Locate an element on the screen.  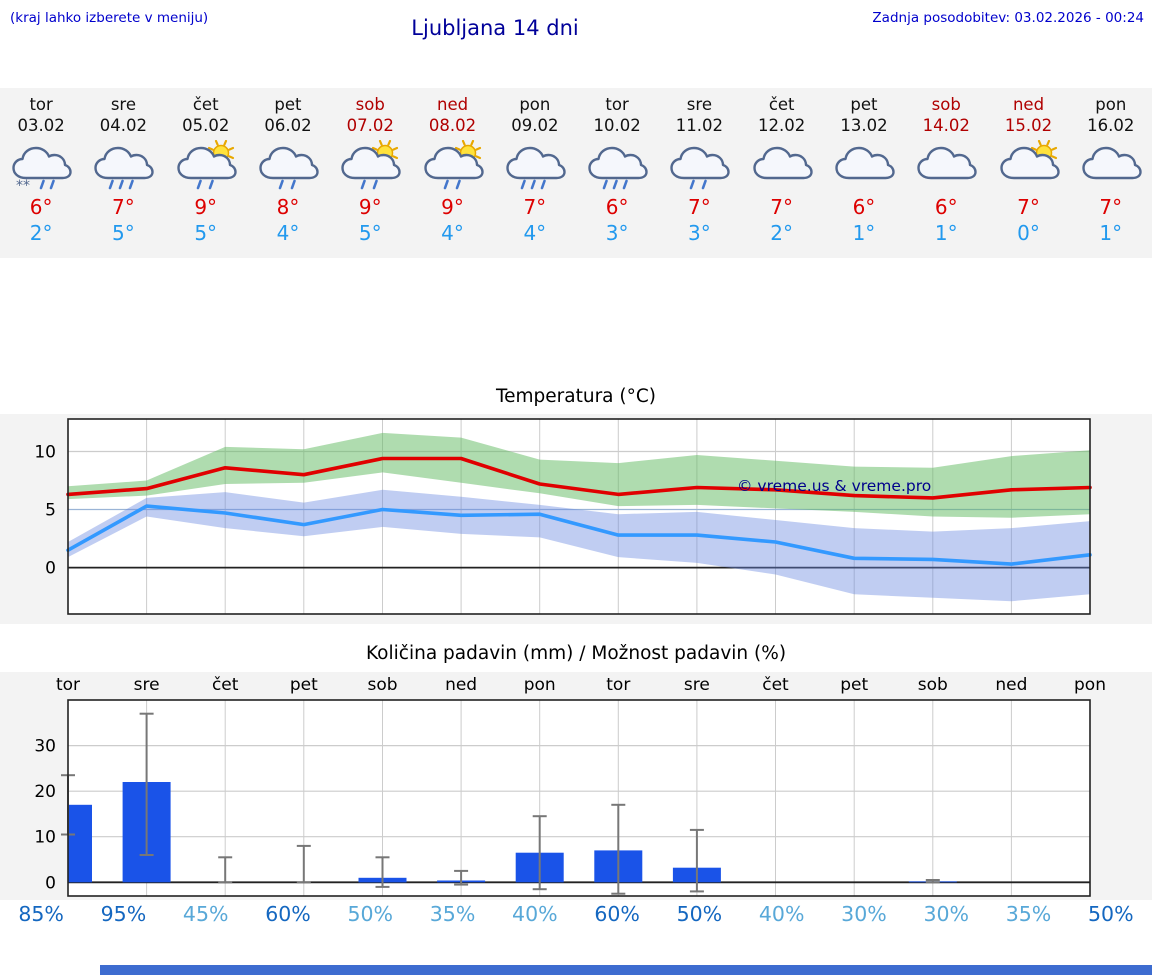
day-column: ned 08.02 9° 4° is located at coordinates (452, 173).